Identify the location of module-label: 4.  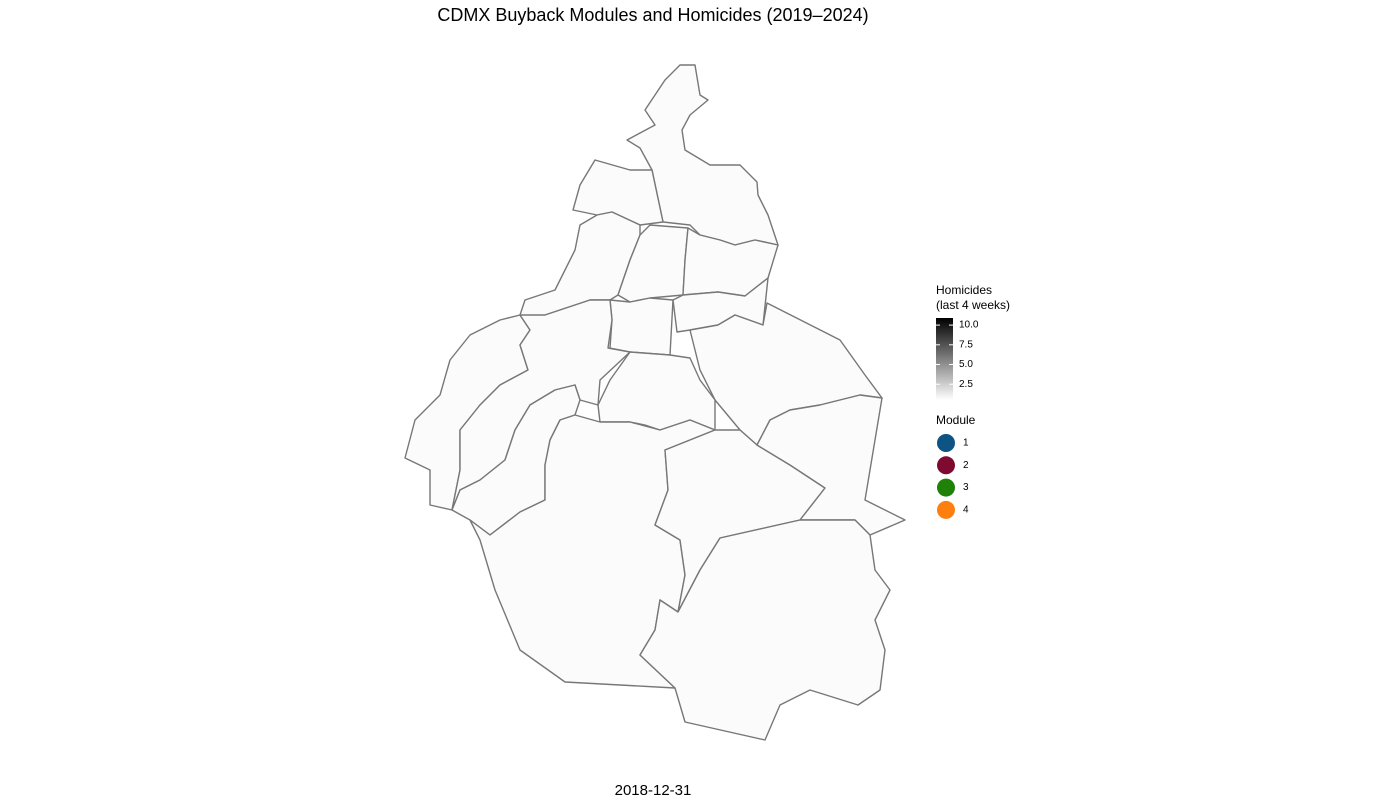
(966, 510).